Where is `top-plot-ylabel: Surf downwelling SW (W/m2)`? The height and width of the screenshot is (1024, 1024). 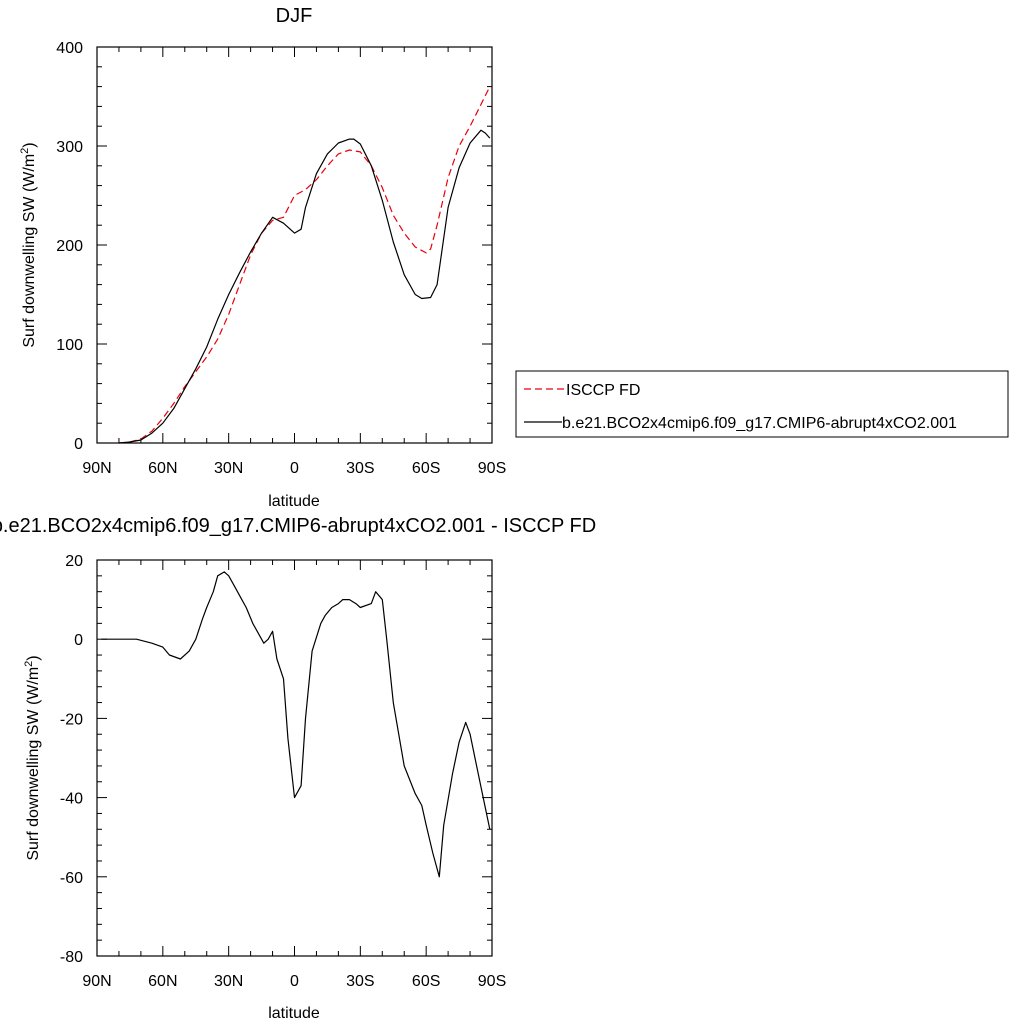 top-plot-ylabel: Surf downwelling SW (W/m2) is located at coordinates (28, 244).